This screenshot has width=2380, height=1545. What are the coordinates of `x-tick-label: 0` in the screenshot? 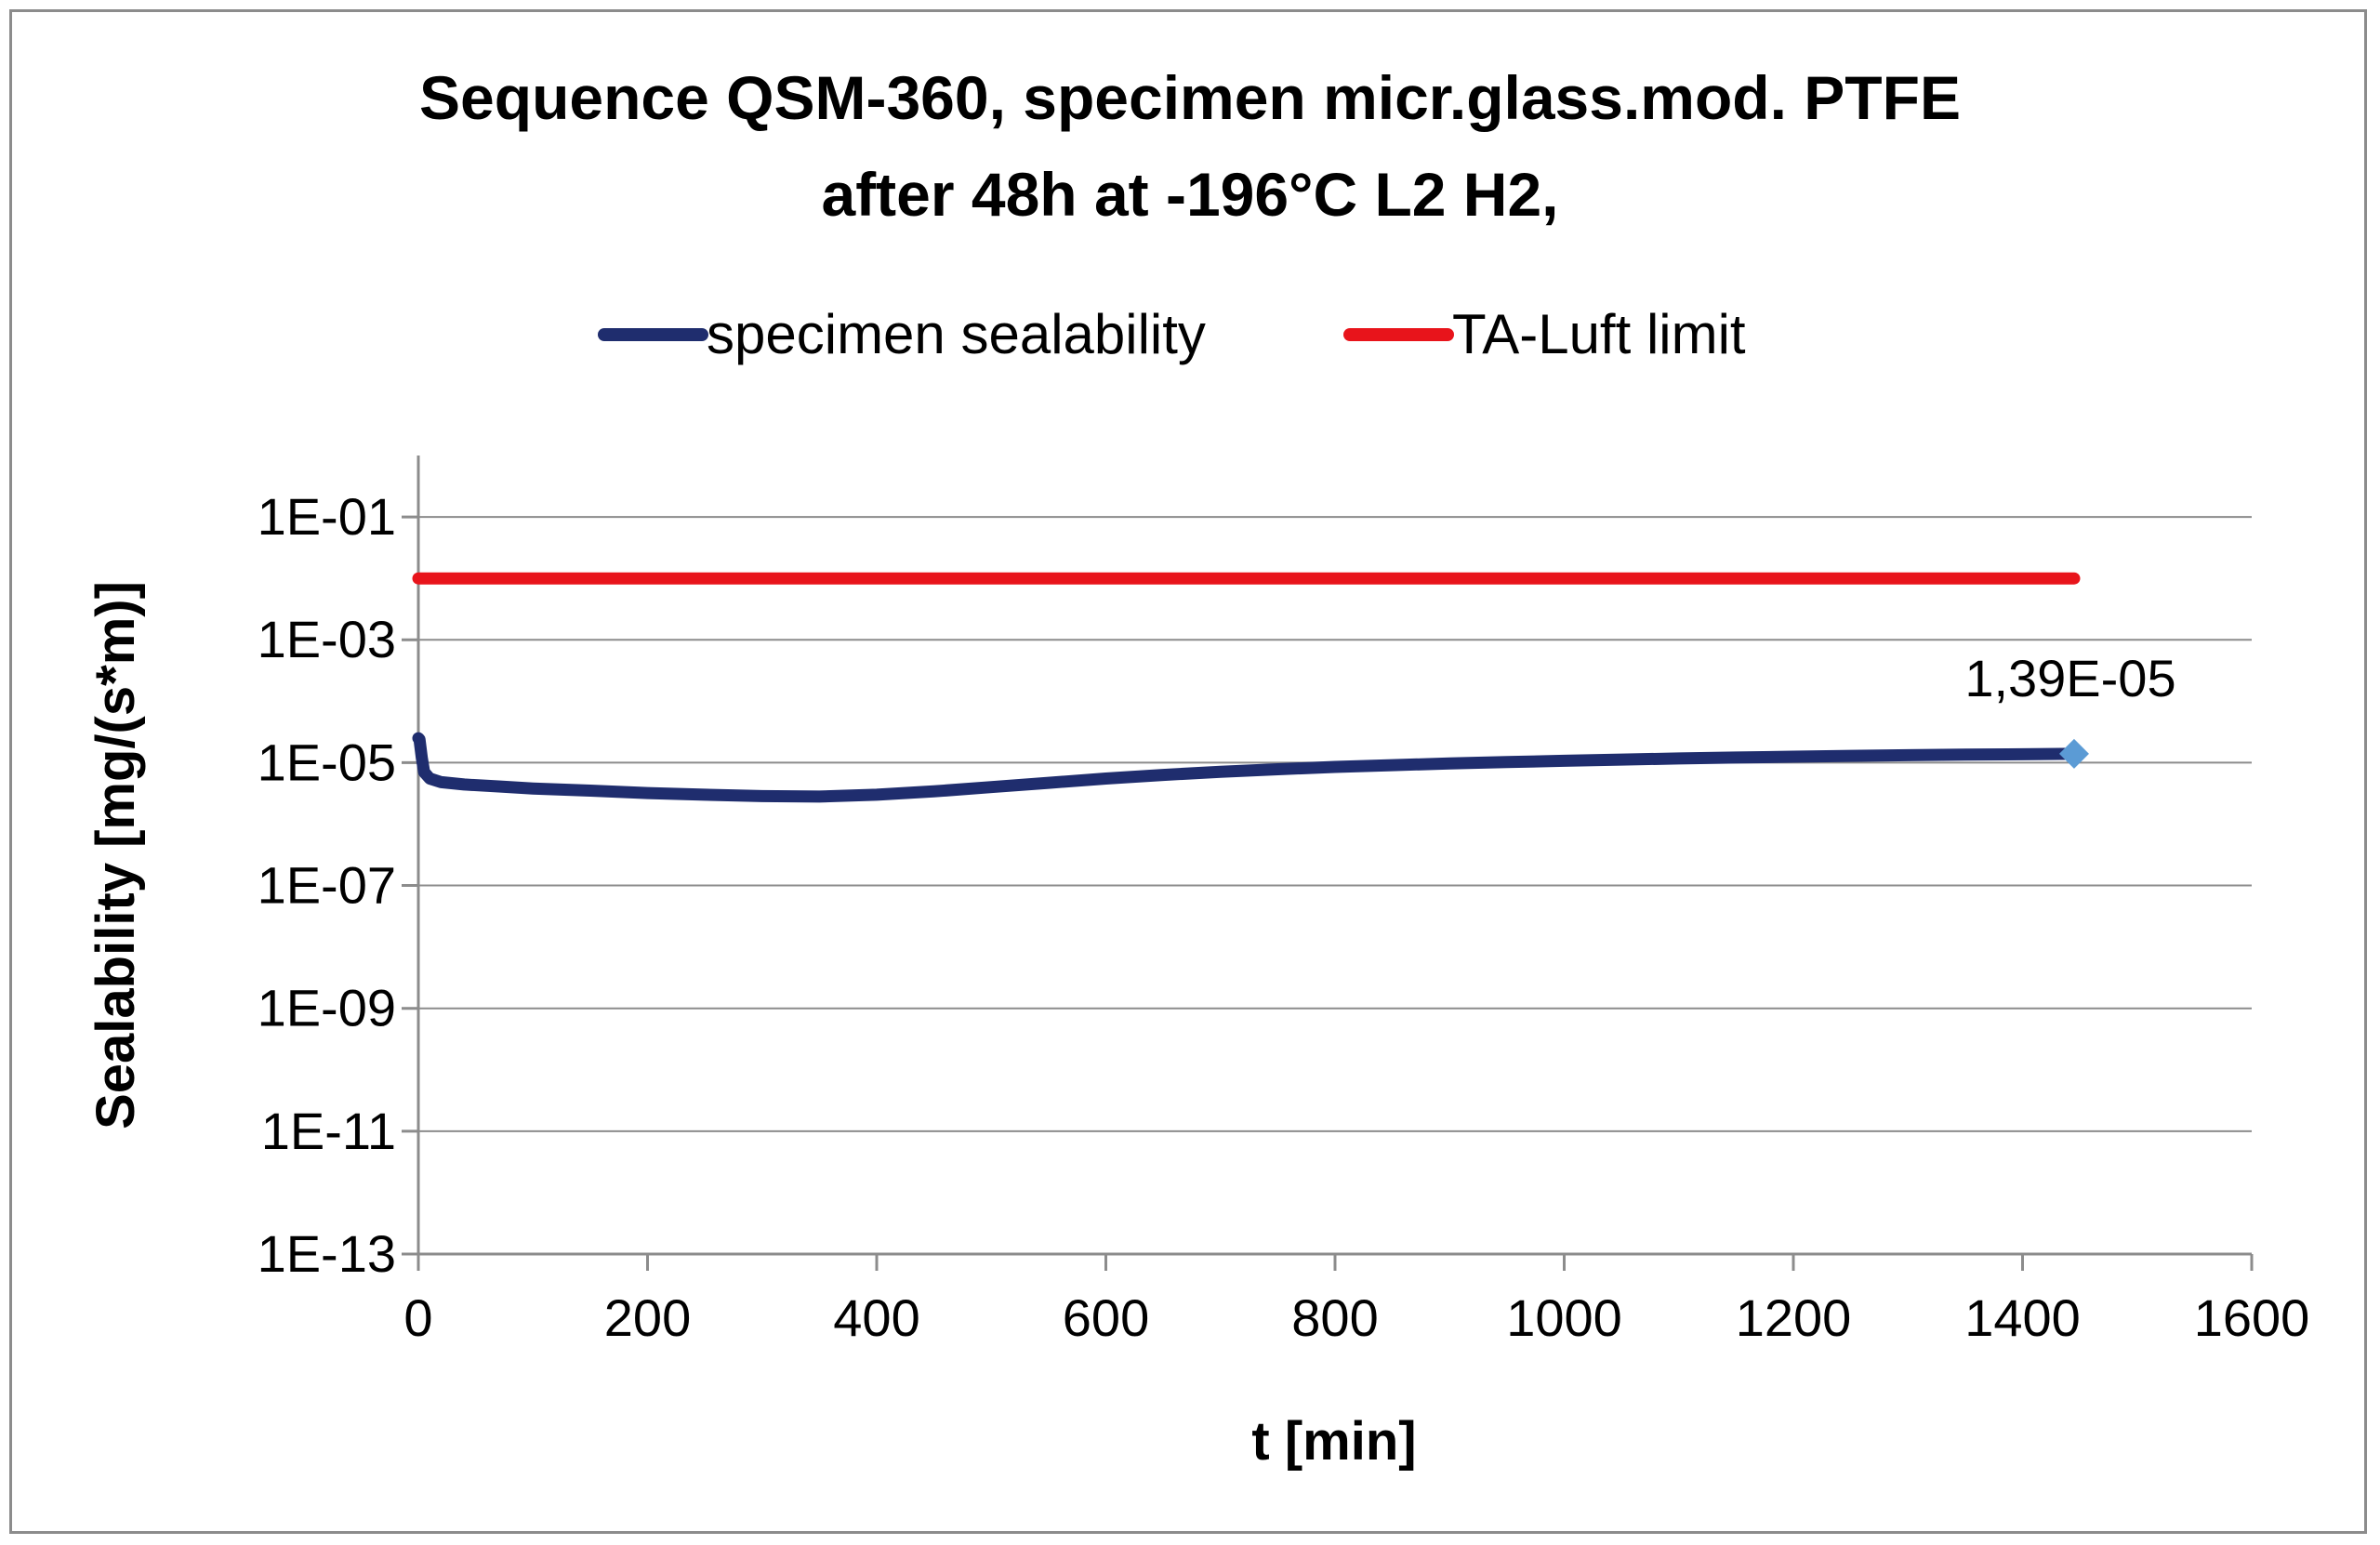 It's located at (417, 1318).